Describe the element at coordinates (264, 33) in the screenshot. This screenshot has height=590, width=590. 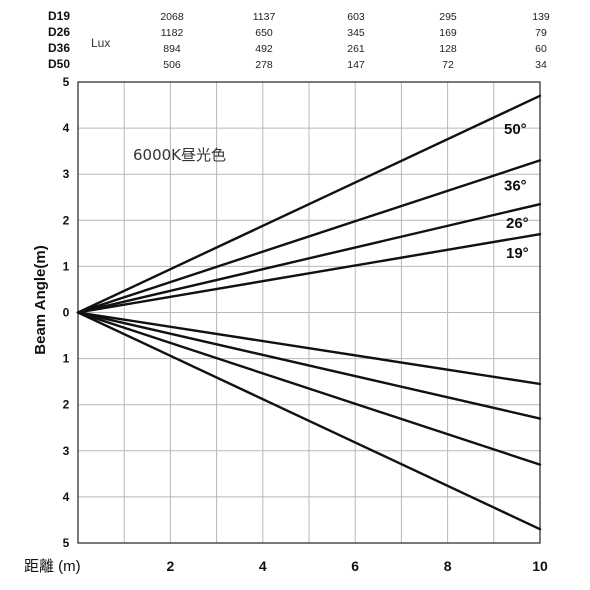
I see `lux-value: 650` at that location.